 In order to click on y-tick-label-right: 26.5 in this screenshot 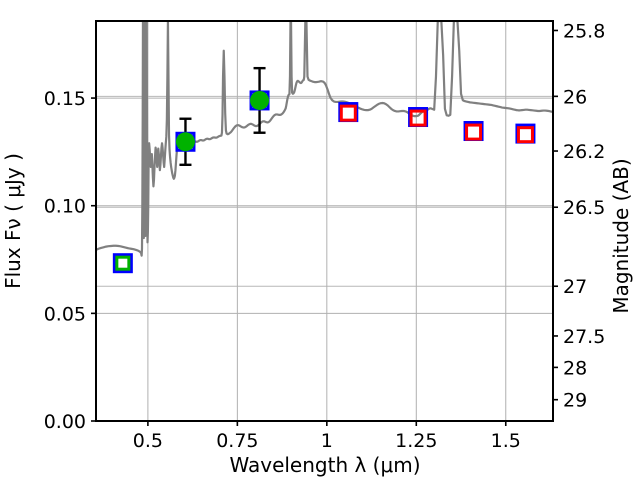, I will do `click(584, 208)`.